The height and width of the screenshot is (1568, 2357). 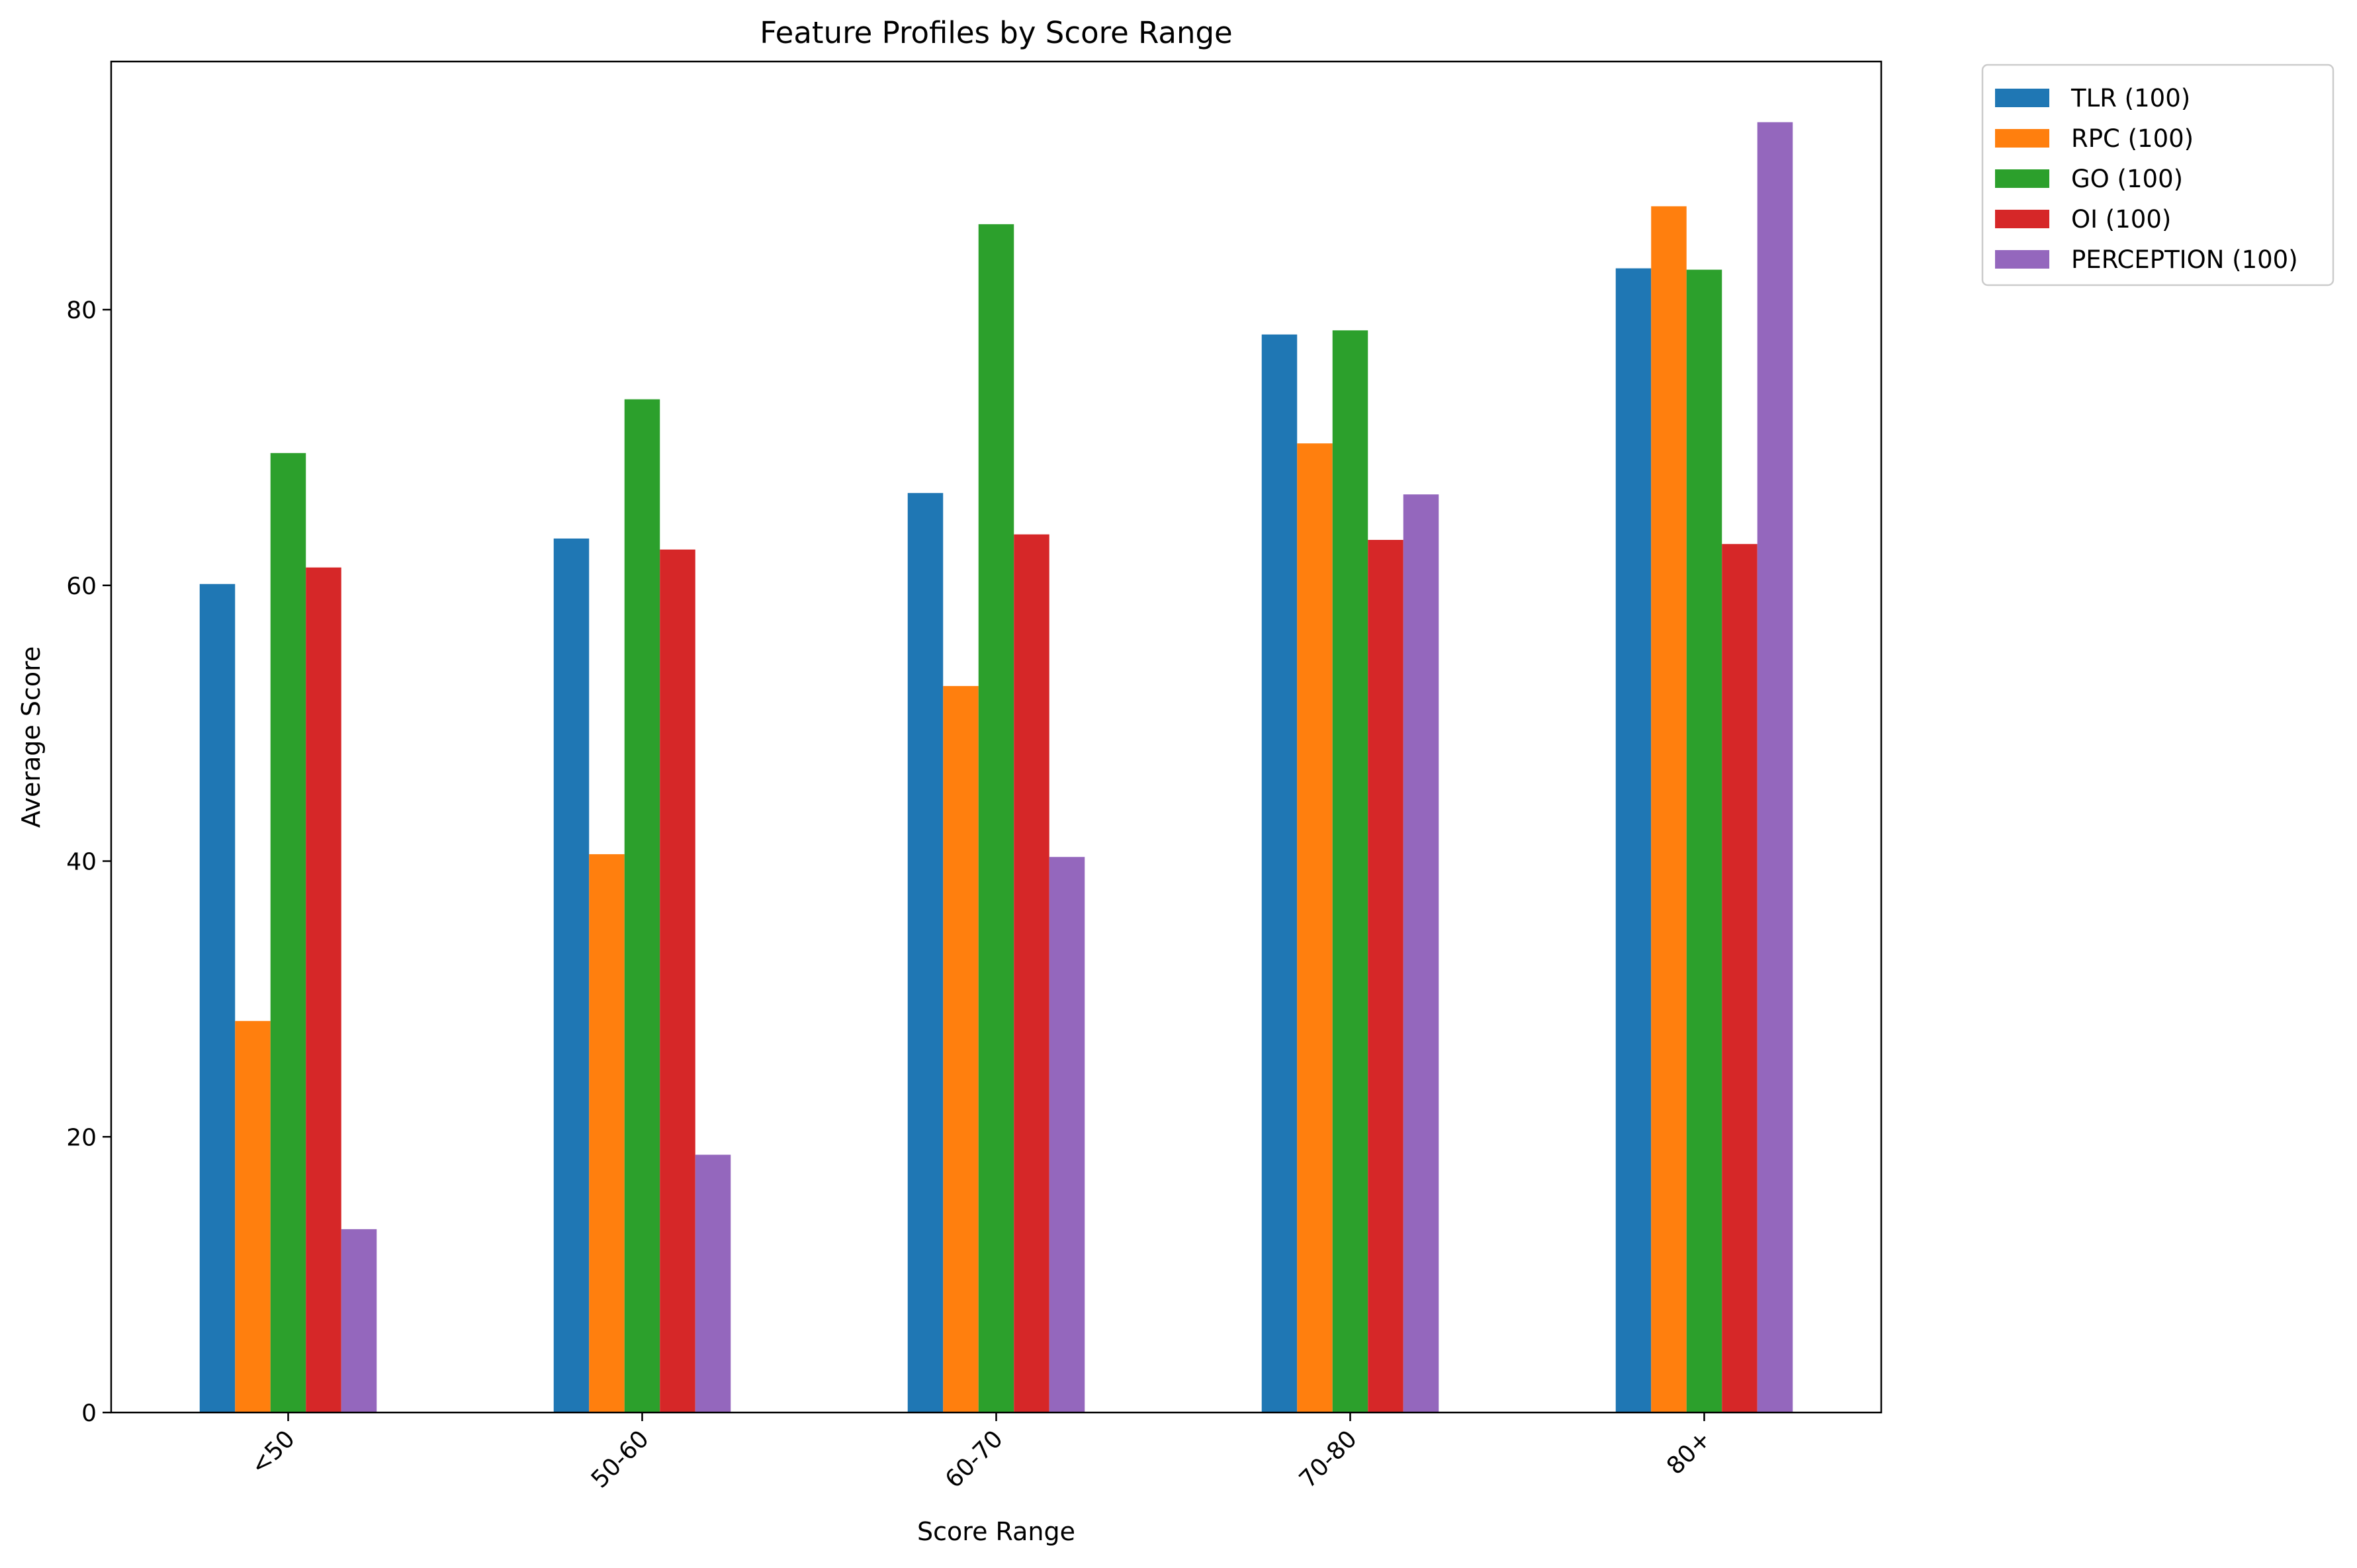 I want to click on y-tick-label: 20, so click(x=81, y=1138).